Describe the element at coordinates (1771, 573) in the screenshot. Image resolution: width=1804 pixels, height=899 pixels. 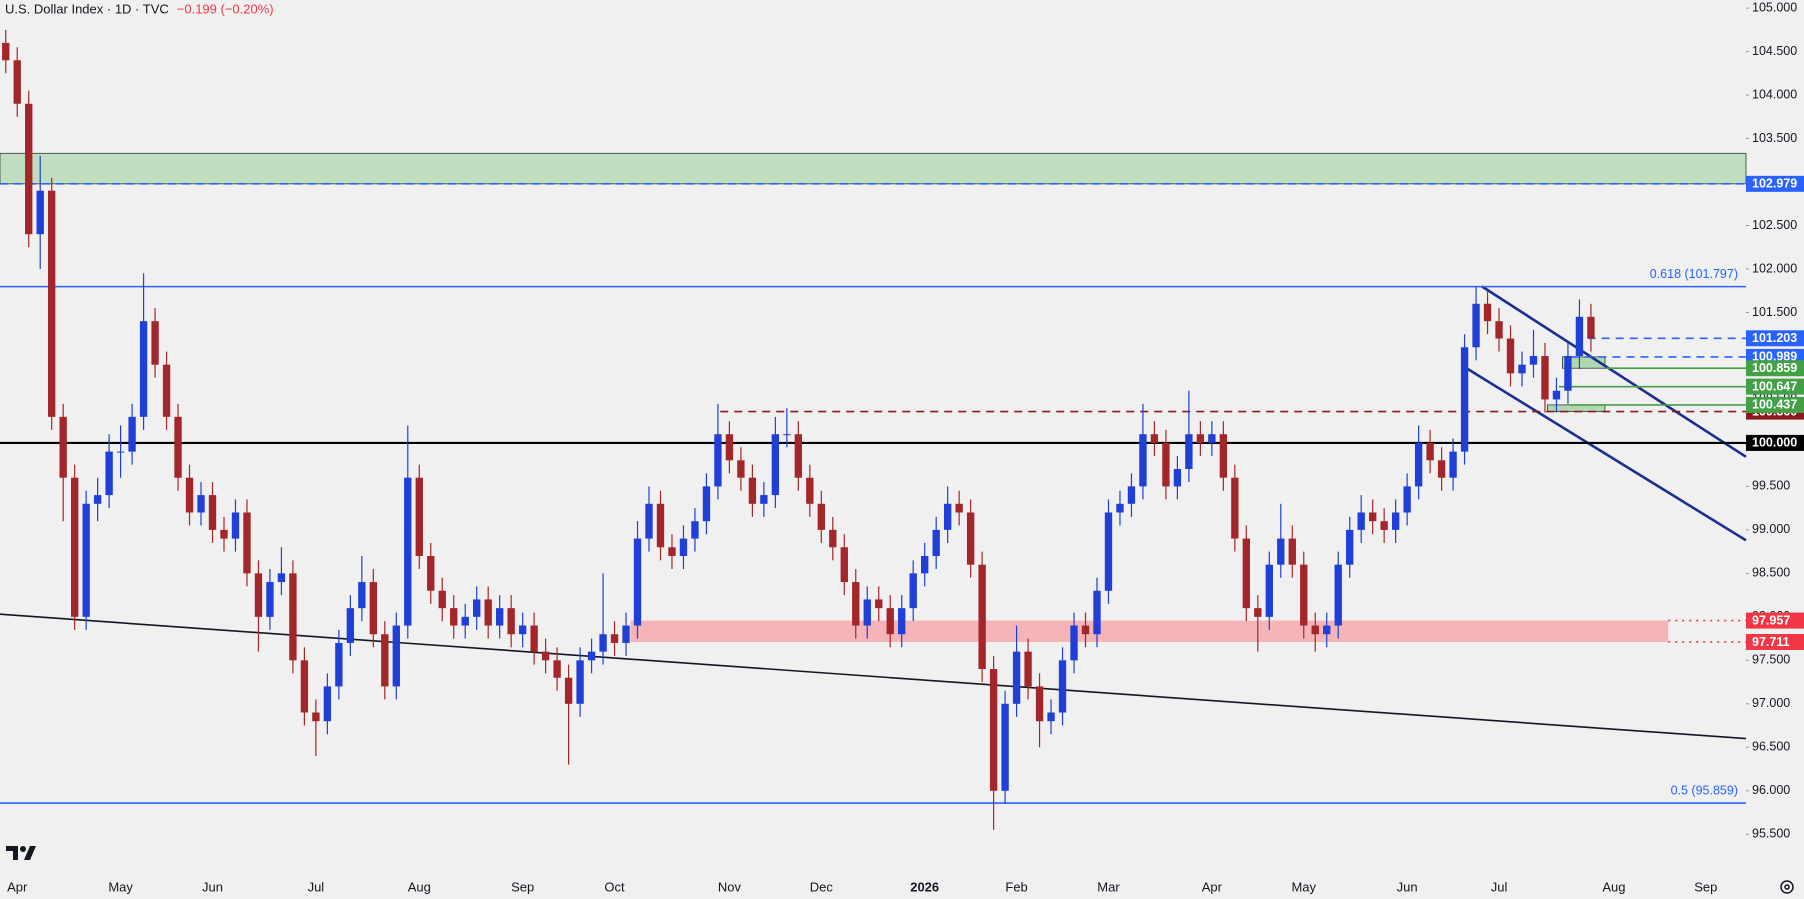
I see `y-tick-label: 98.500` at that location.